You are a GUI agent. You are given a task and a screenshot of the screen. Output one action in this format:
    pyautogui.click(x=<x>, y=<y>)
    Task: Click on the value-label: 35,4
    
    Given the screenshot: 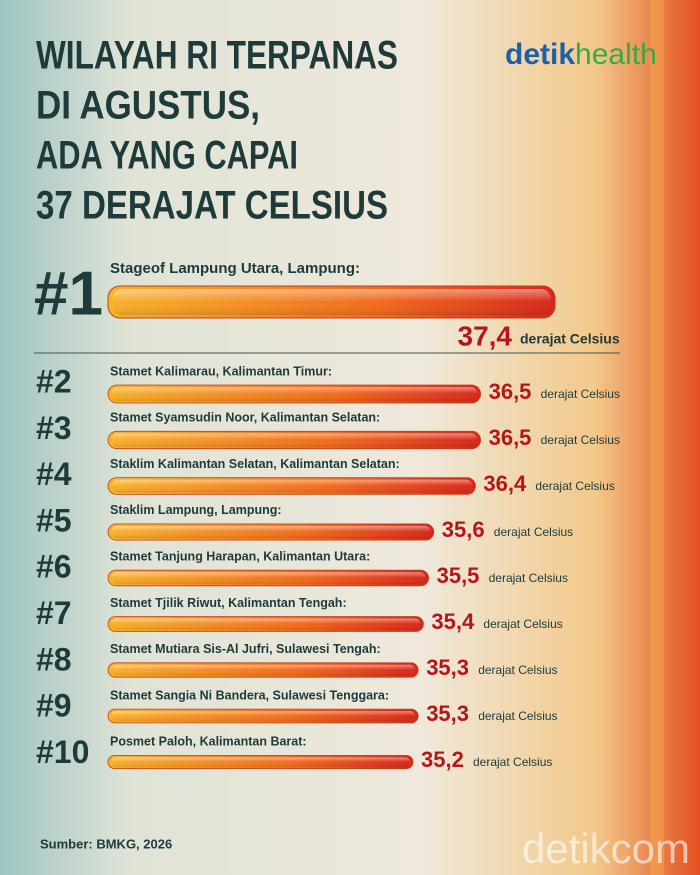 What is the action you would take?
    pyautogui.click(x=453, y=621)
    